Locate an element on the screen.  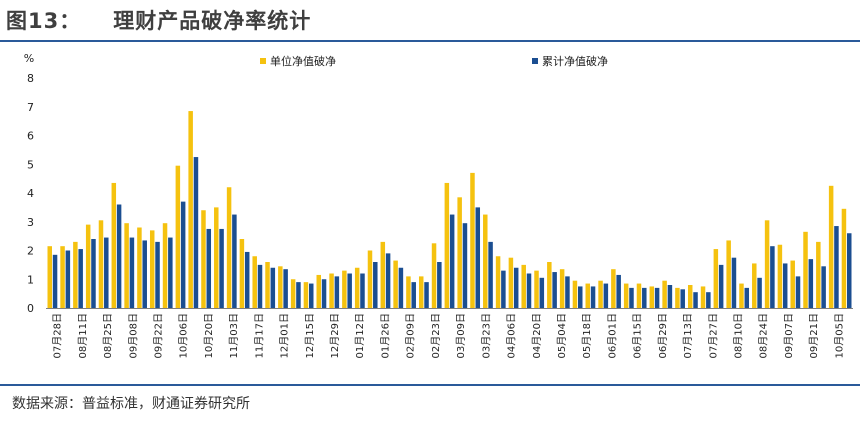
x-tick-label: 01月12日 is located at coordinates (360, 335).